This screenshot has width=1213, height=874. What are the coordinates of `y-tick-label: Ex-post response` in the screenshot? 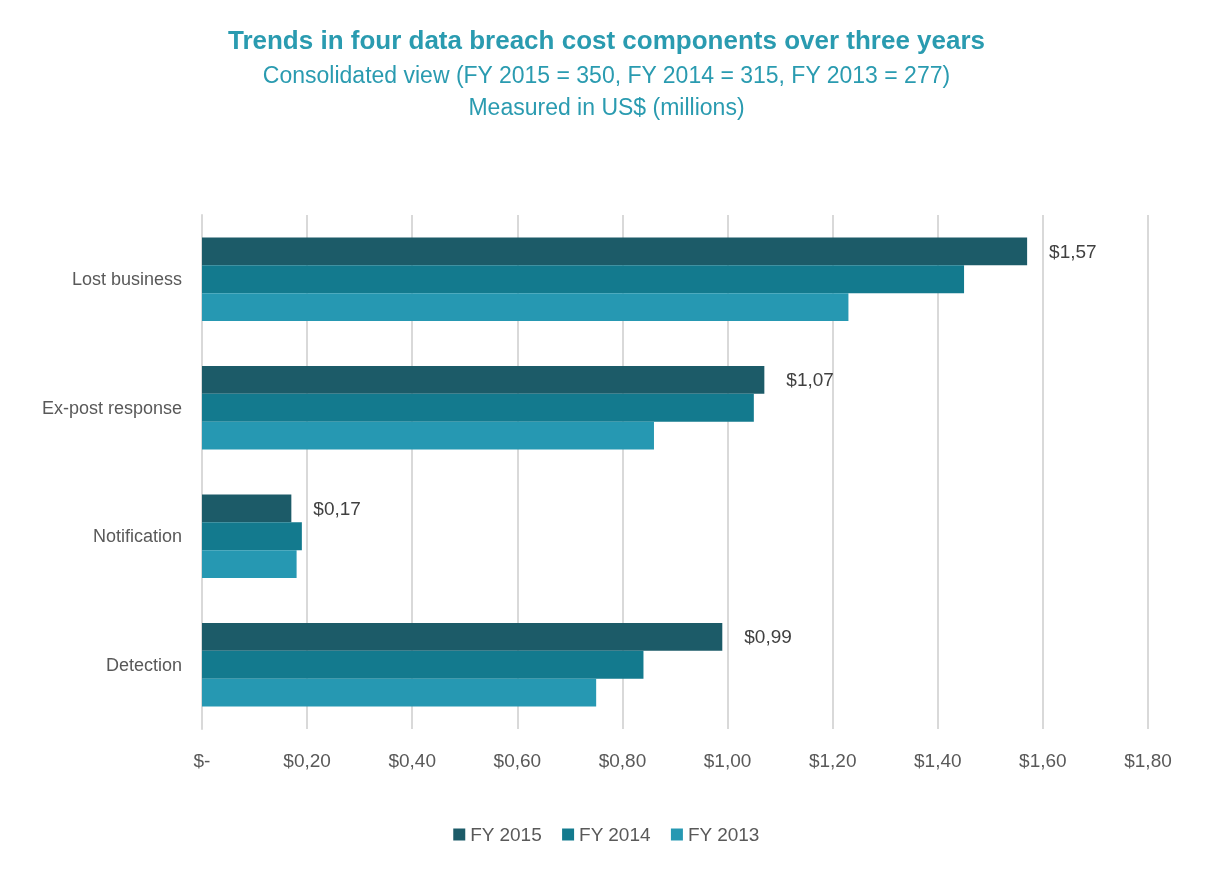 It's located at (111, 407).